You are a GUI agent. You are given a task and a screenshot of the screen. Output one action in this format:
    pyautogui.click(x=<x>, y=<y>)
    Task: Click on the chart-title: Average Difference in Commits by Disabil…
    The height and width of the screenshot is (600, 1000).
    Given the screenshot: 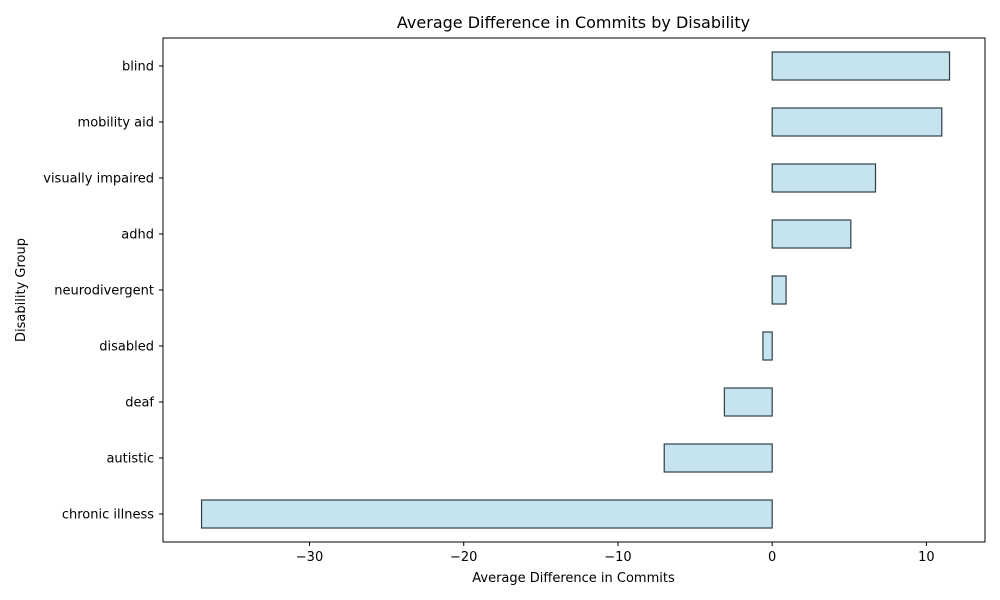 What is the action you would take?
    pyautogui.click(x=573, y=22)
    